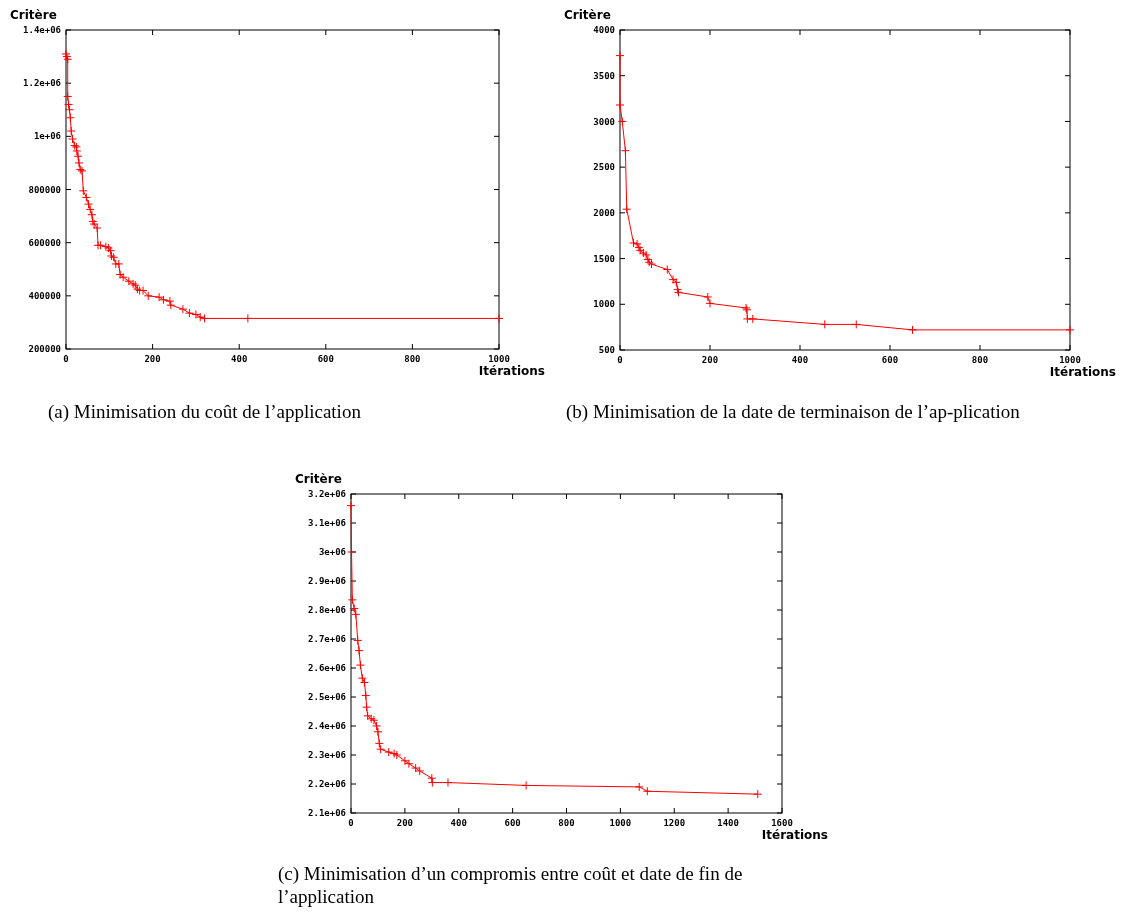 This screenshot has width=1125, height=915. What do you see at coordinates (47, 136) in the screenshot?
I see `y-tick-label: 1e+06` at bounding box center [47, 136].